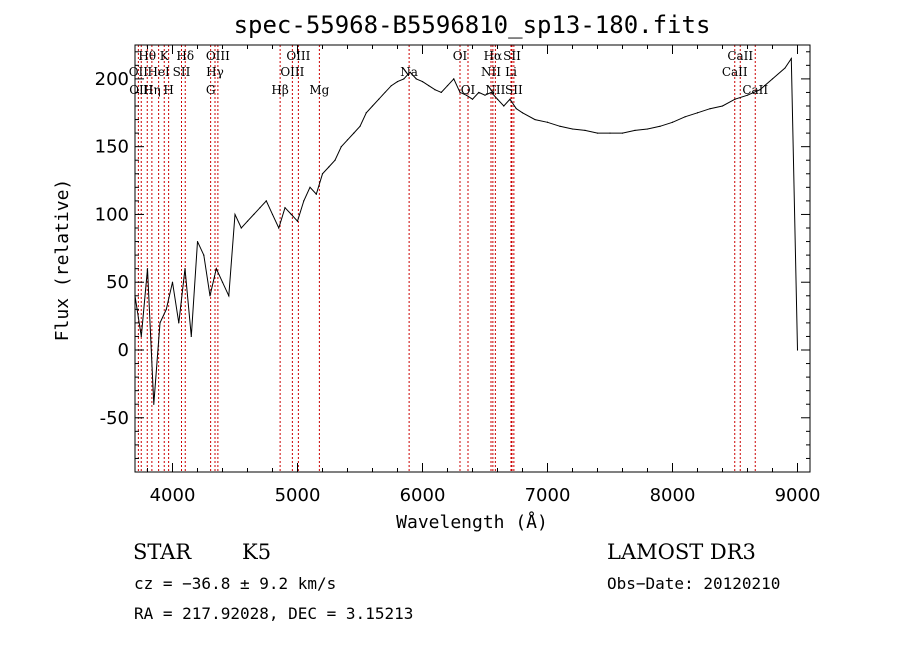  I want to click on feature-label: Hα, so click(493, 56).